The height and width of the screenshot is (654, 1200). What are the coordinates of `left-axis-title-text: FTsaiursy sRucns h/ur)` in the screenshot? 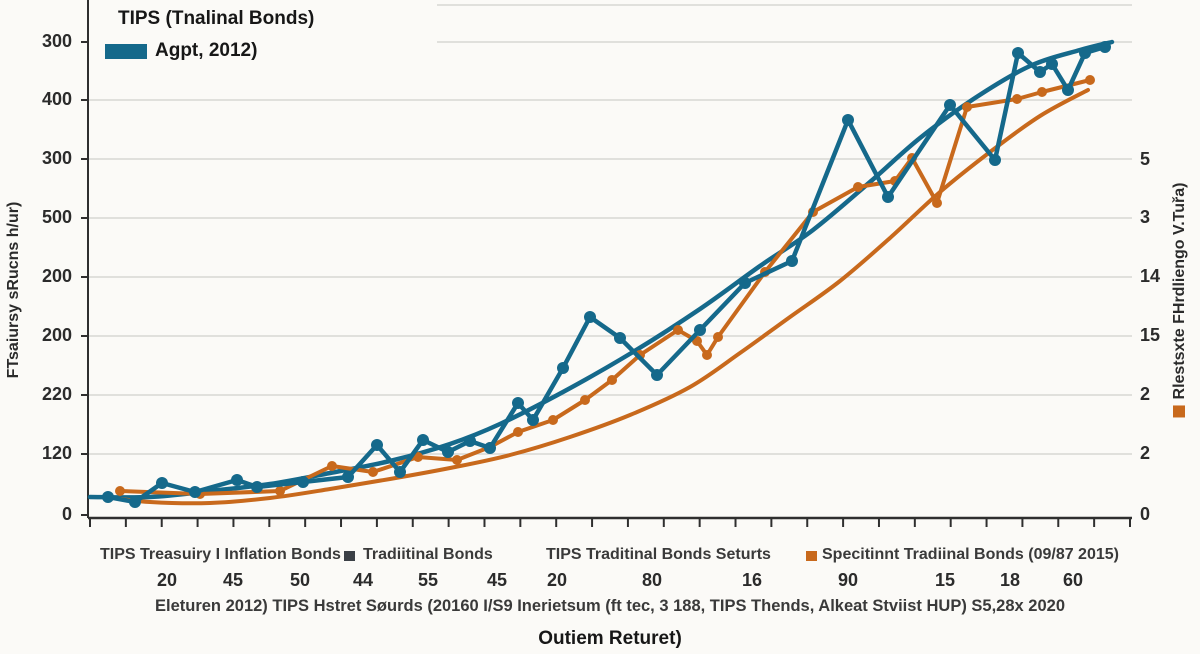 It's located at (13, 290).